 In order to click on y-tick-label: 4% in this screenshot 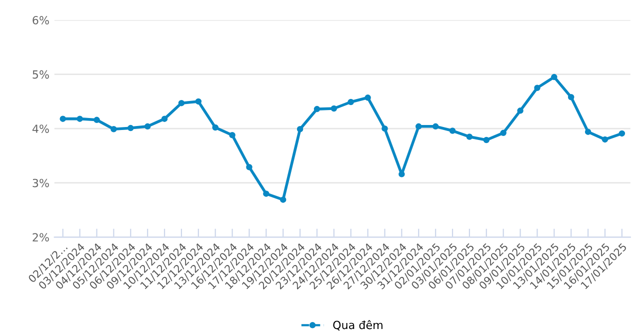, I will do `click(40, 128)`.